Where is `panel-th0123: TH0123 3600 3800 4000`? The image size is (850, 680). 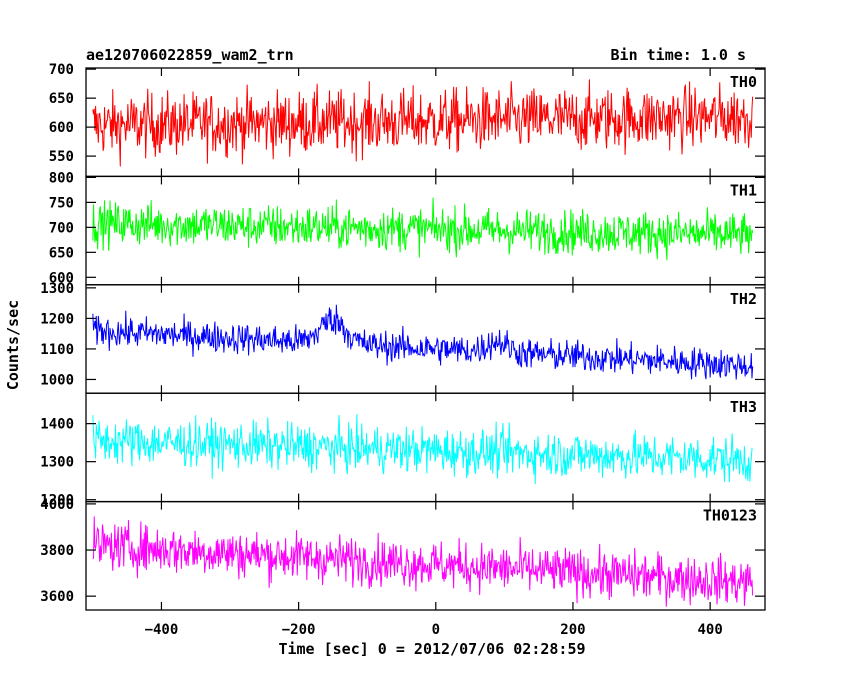 panel-th0123: TH0123 3600 3800 4000 is located at coordinates (403, 554).